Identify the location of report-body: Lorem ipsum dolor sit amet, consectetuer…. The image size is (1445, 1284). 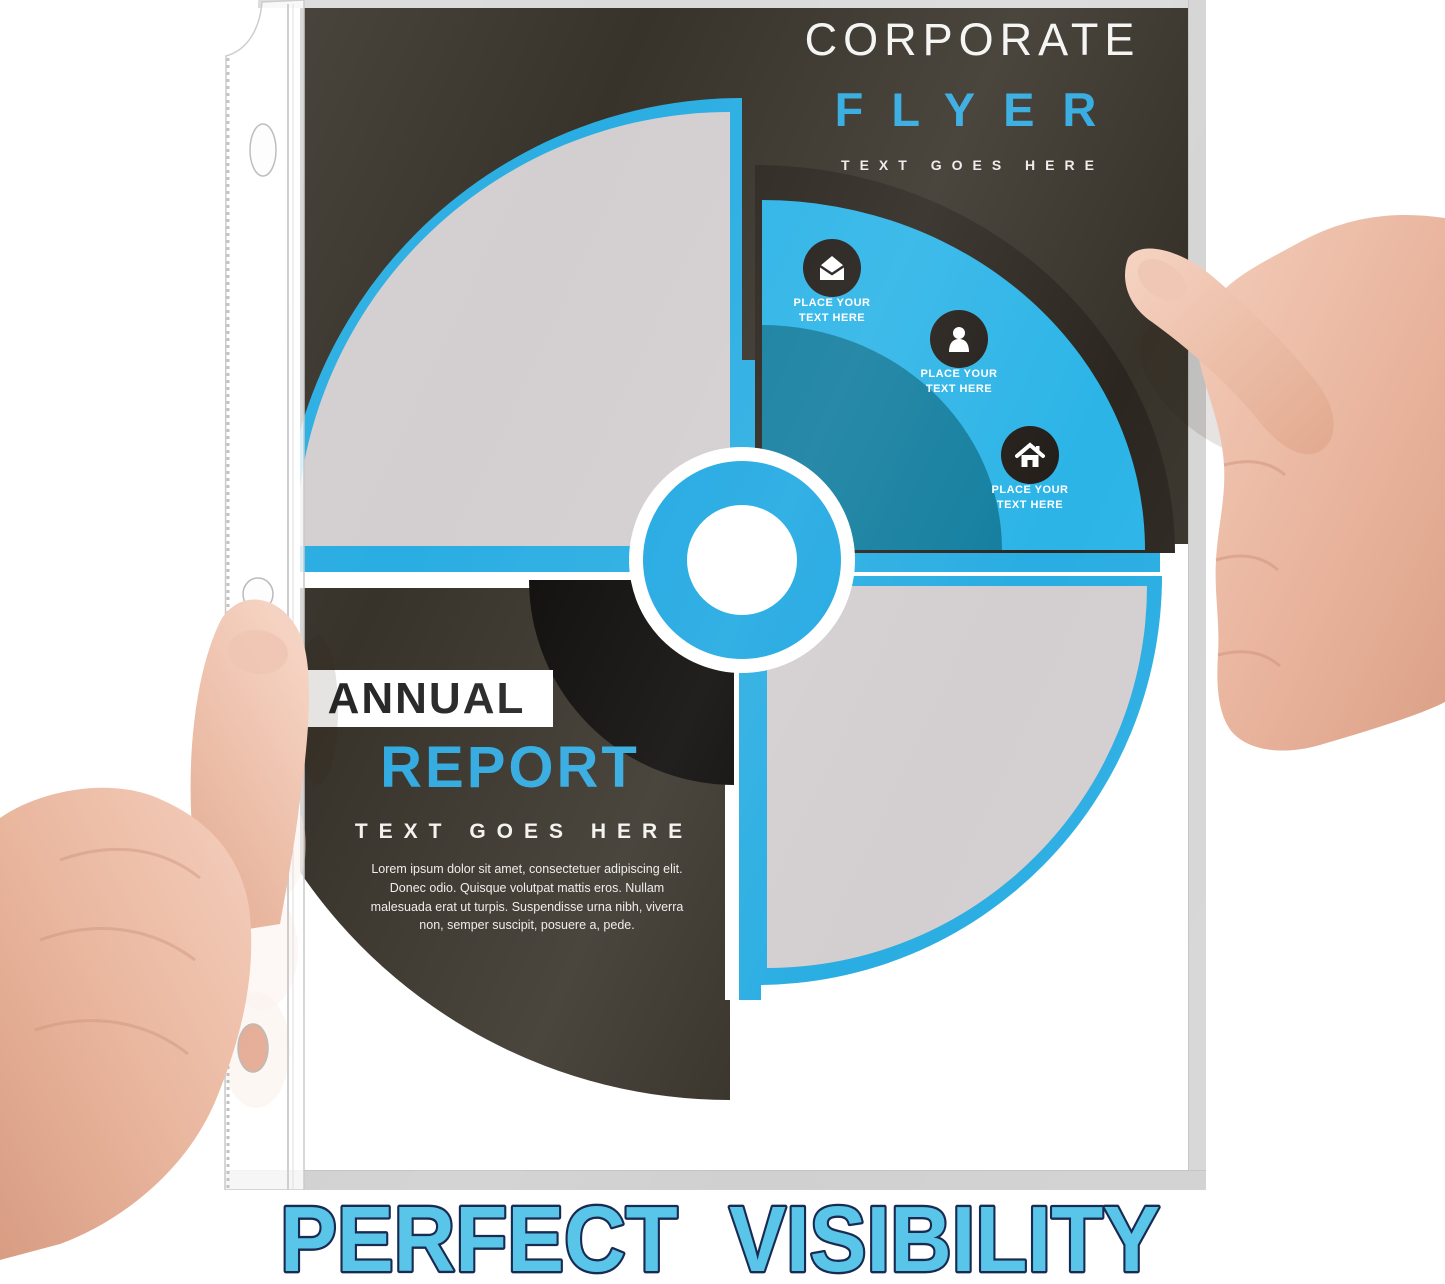
(527, 897).